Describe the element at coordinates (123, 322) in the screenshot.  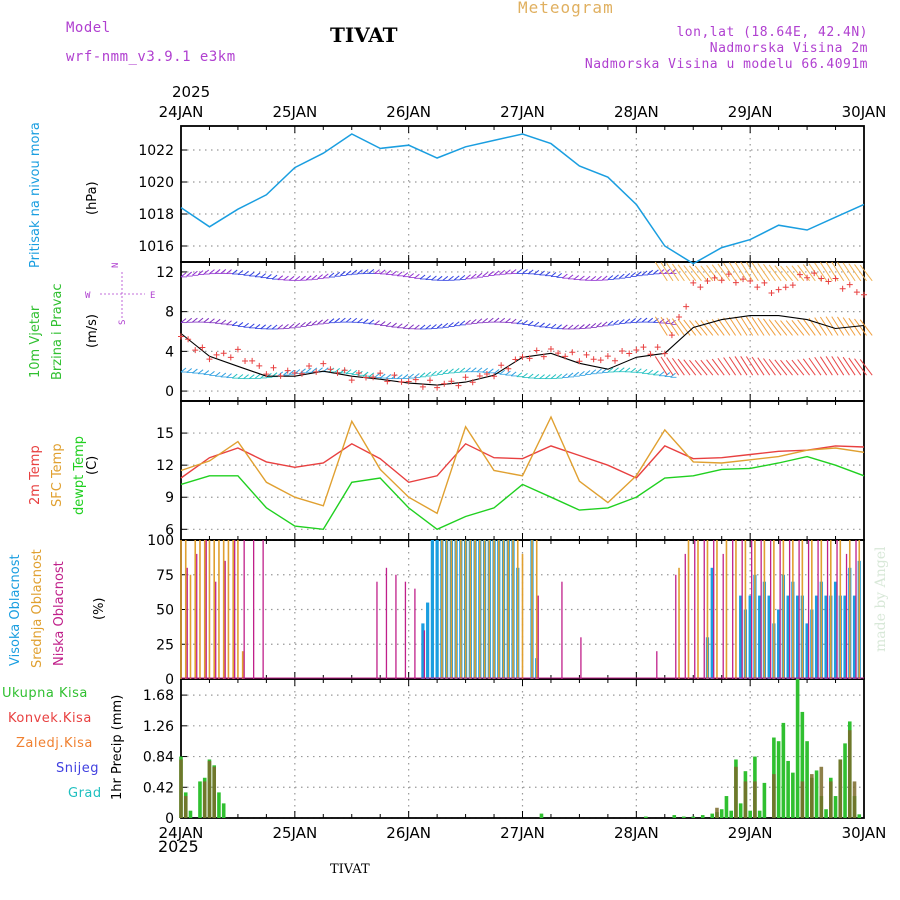
I see `compass-s: S` at that location.